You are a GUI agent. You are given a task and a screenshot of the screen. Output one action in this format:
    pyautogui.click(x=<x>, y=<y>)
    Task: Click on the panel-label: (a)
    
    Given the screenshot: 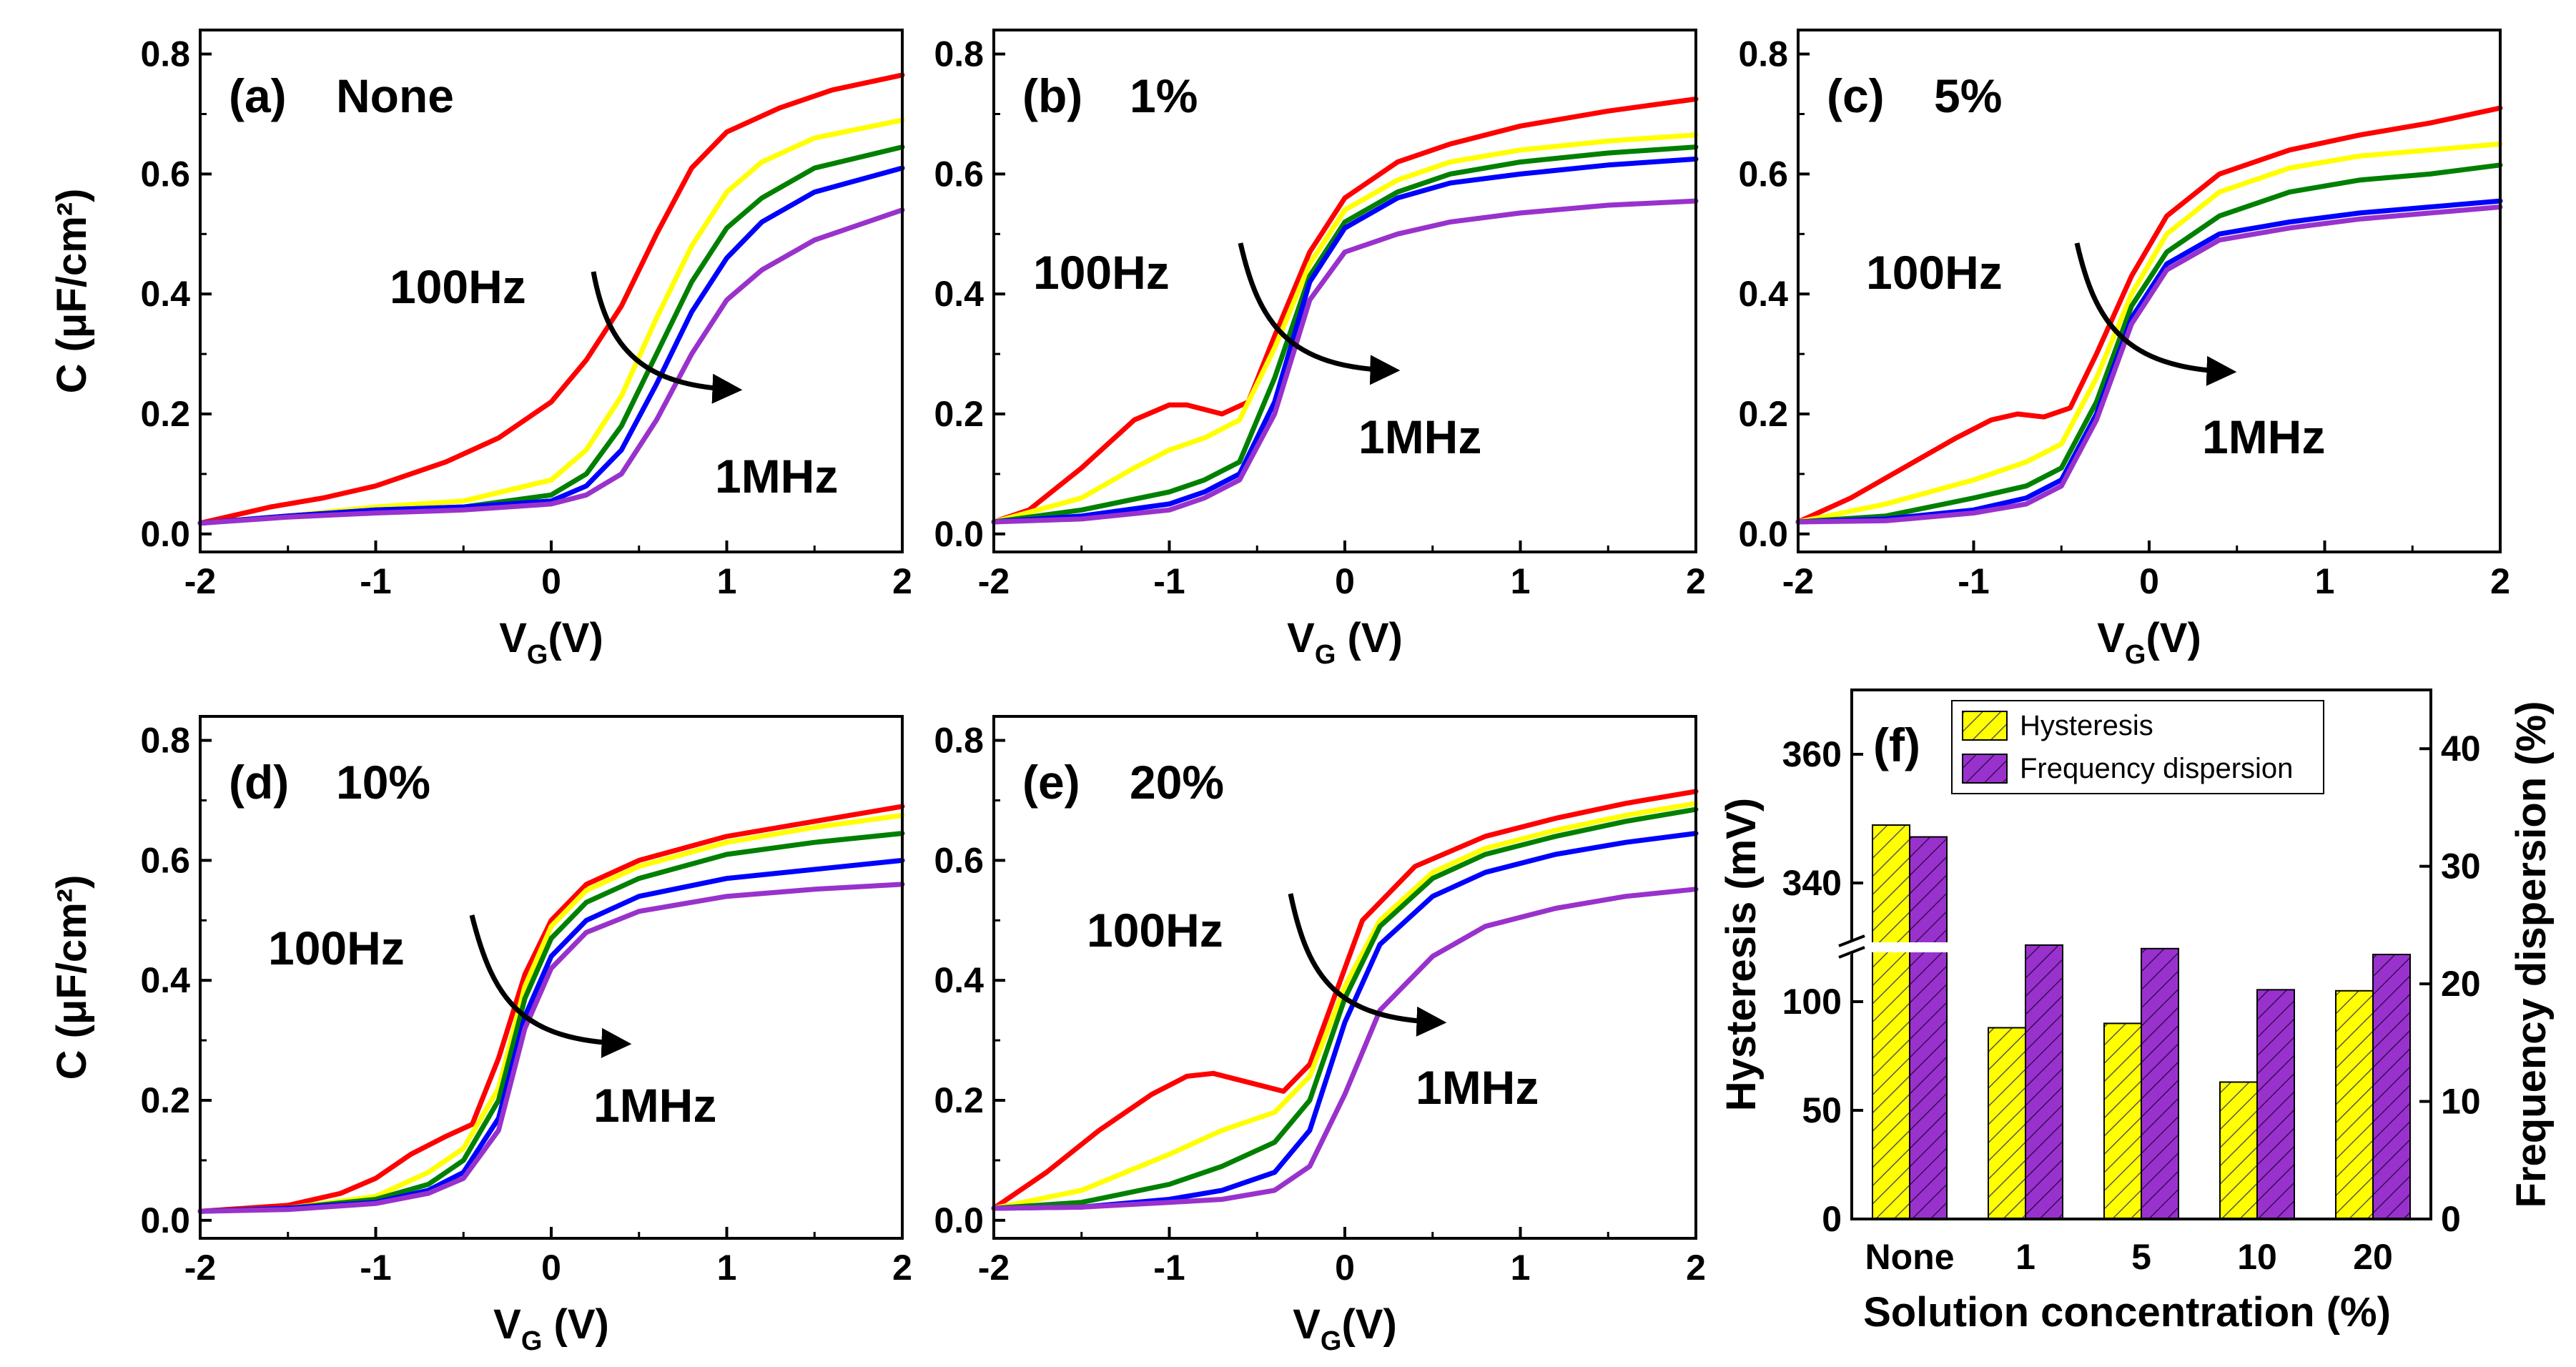 What is the action you would take?
    pyautogui.click(x=258, y=95)
    